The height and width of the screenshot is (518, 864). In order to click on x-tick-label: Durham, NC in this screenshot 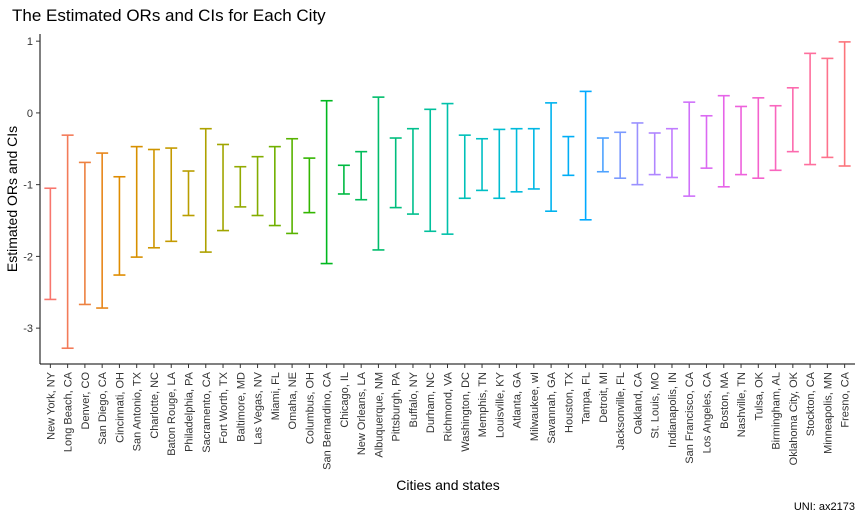, I will do `click(431, 402)`.